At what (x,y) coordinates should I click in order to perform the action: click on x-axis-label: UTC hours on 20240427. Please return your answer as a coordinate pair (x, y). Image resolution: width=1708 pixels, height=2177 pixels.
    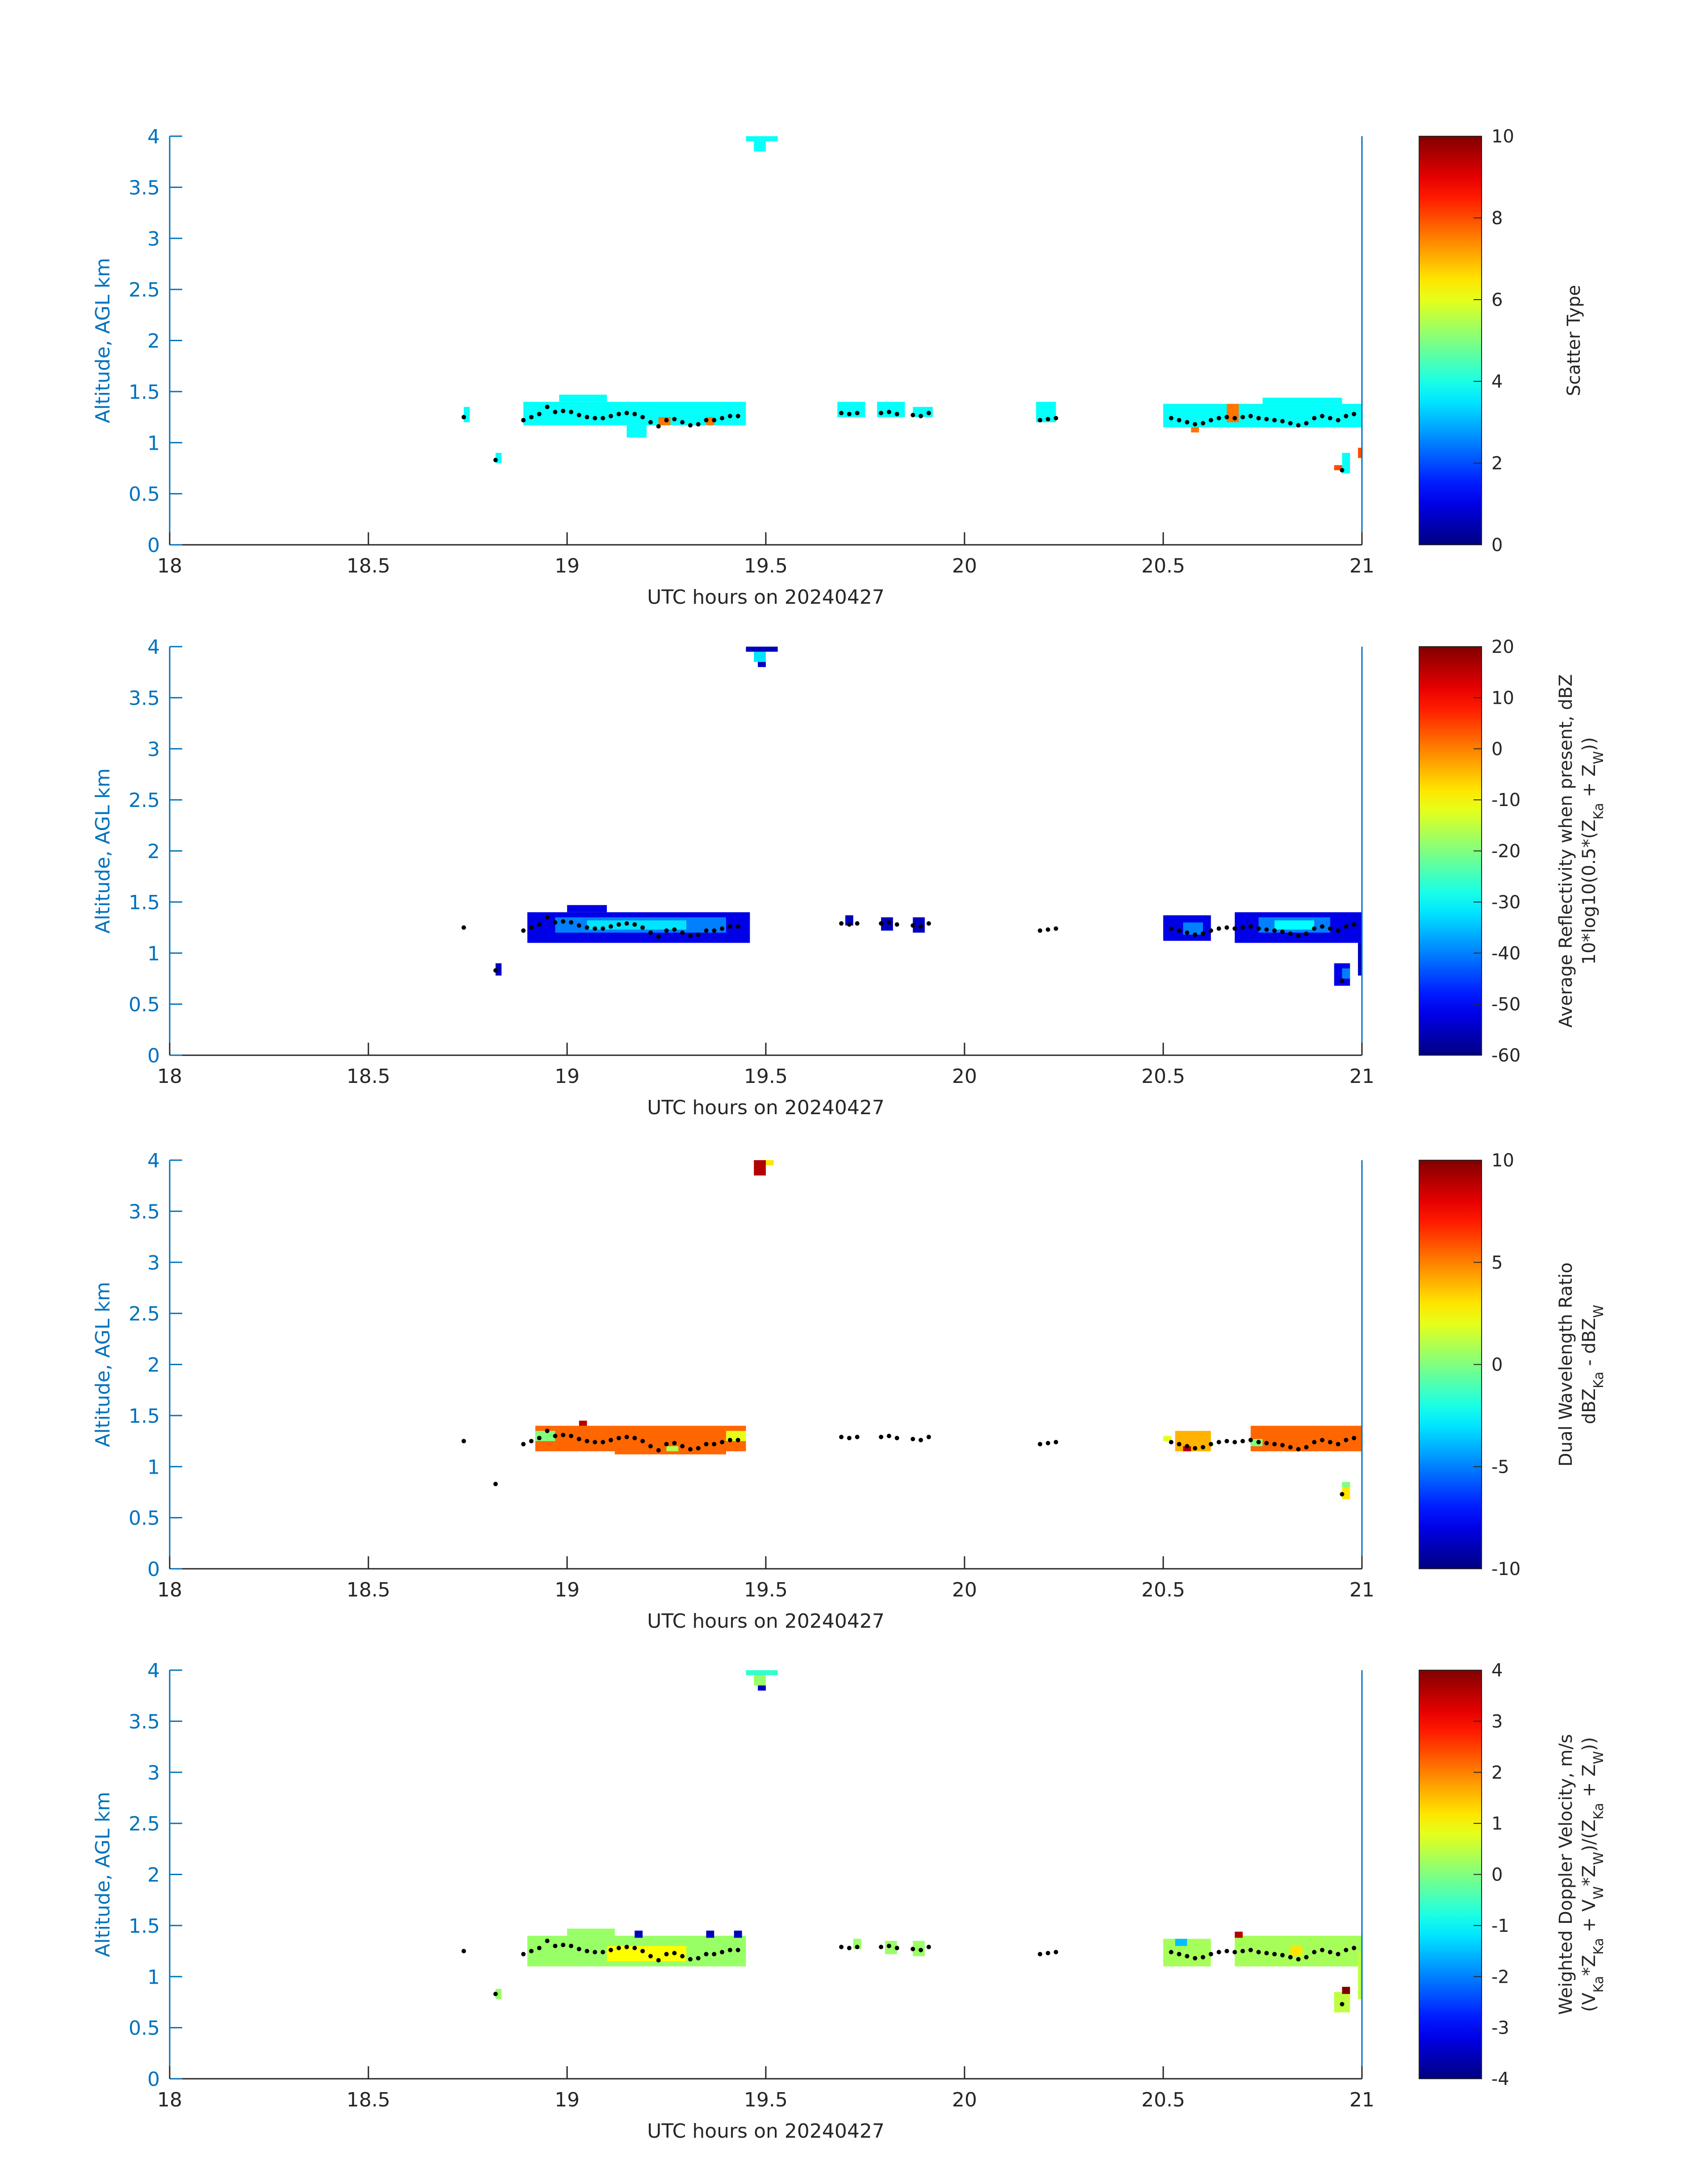
    Looking at the image, I should click on (766, 1621).